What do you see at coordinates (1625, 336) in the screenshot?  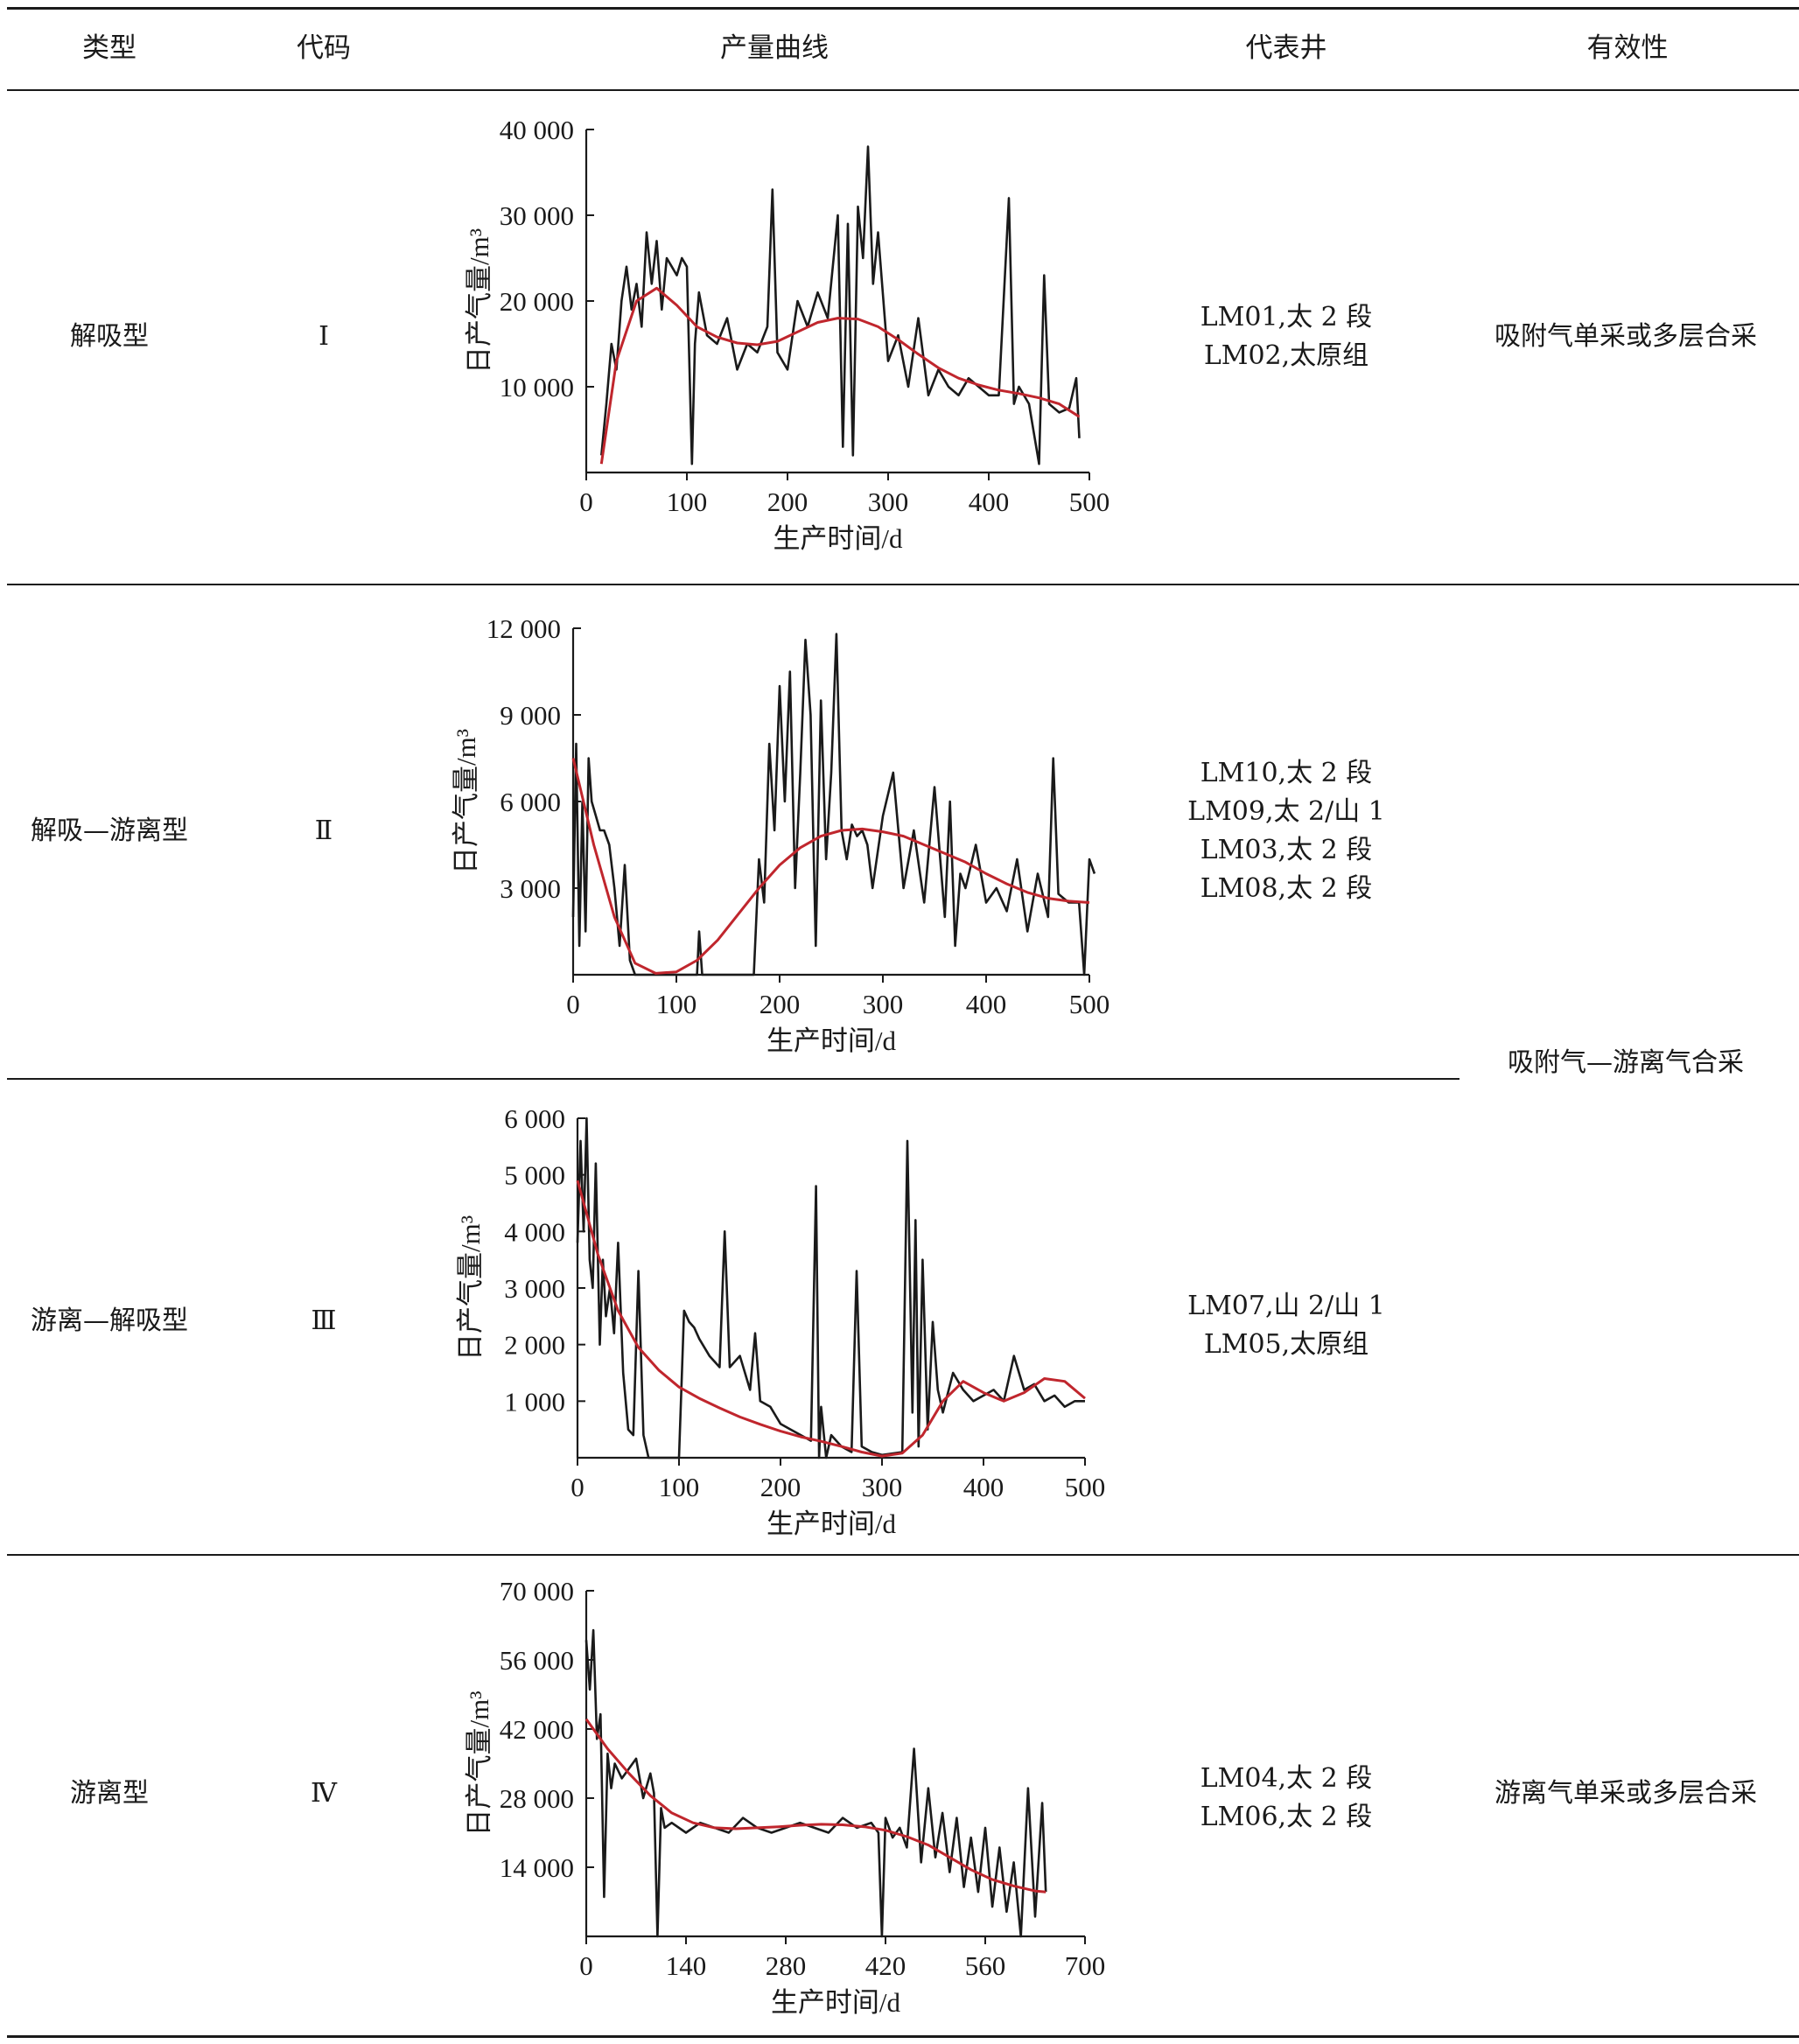 I see `row-1-effectiveness: 吸附气单采或多层合采` at bounding box center [1625, 336].